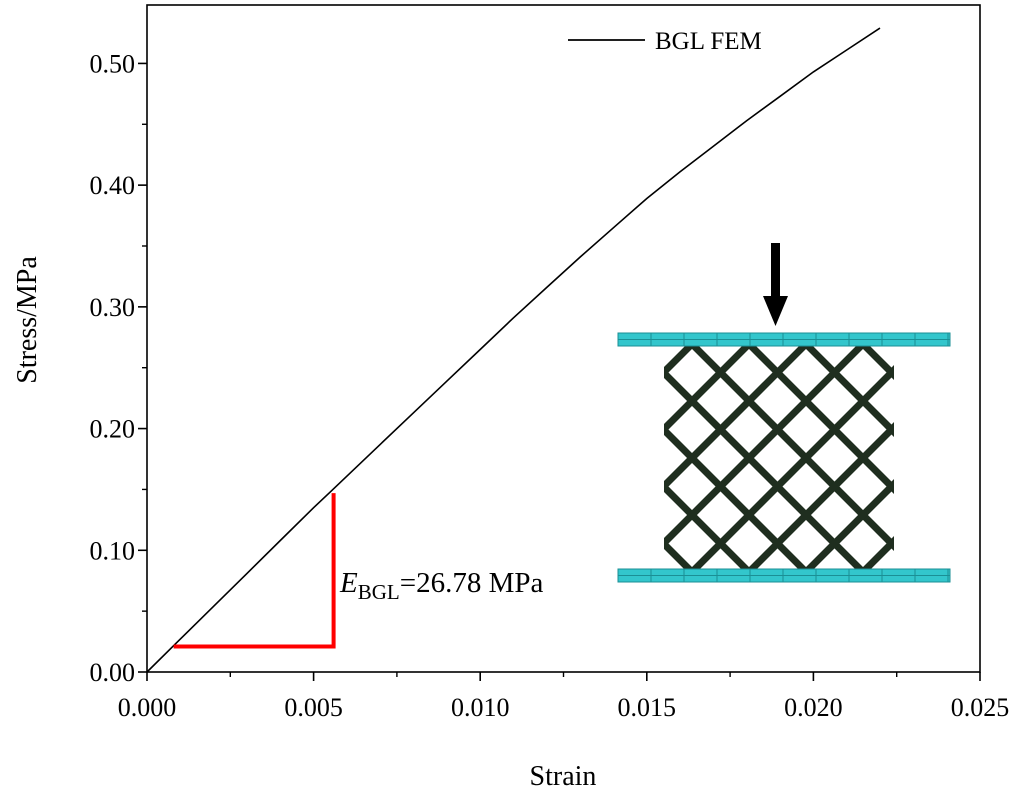  What do you see at coordinates (708, 41) in the screenshot?
I see `legend-label: BGL FEM` at bounding box center [708, 41].